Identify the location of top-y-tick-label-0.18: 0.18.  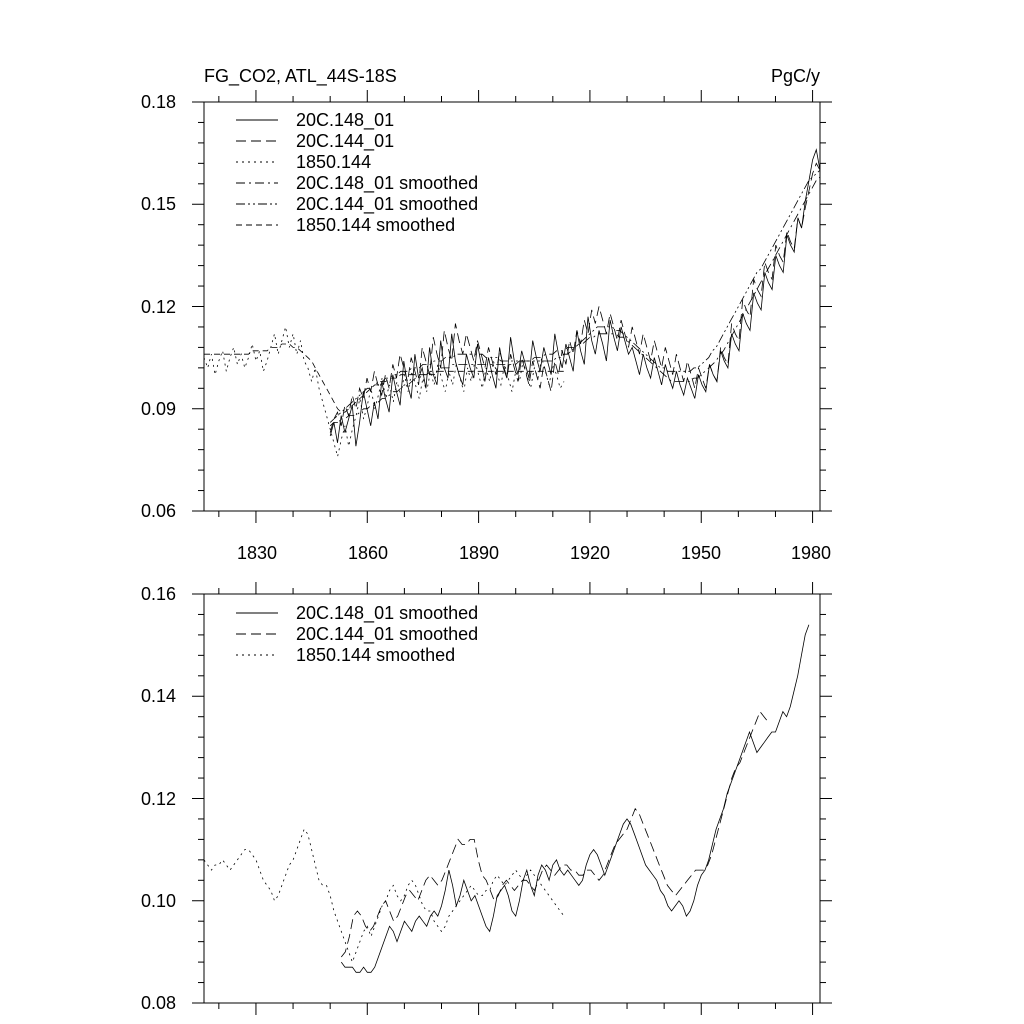
(158, 102).